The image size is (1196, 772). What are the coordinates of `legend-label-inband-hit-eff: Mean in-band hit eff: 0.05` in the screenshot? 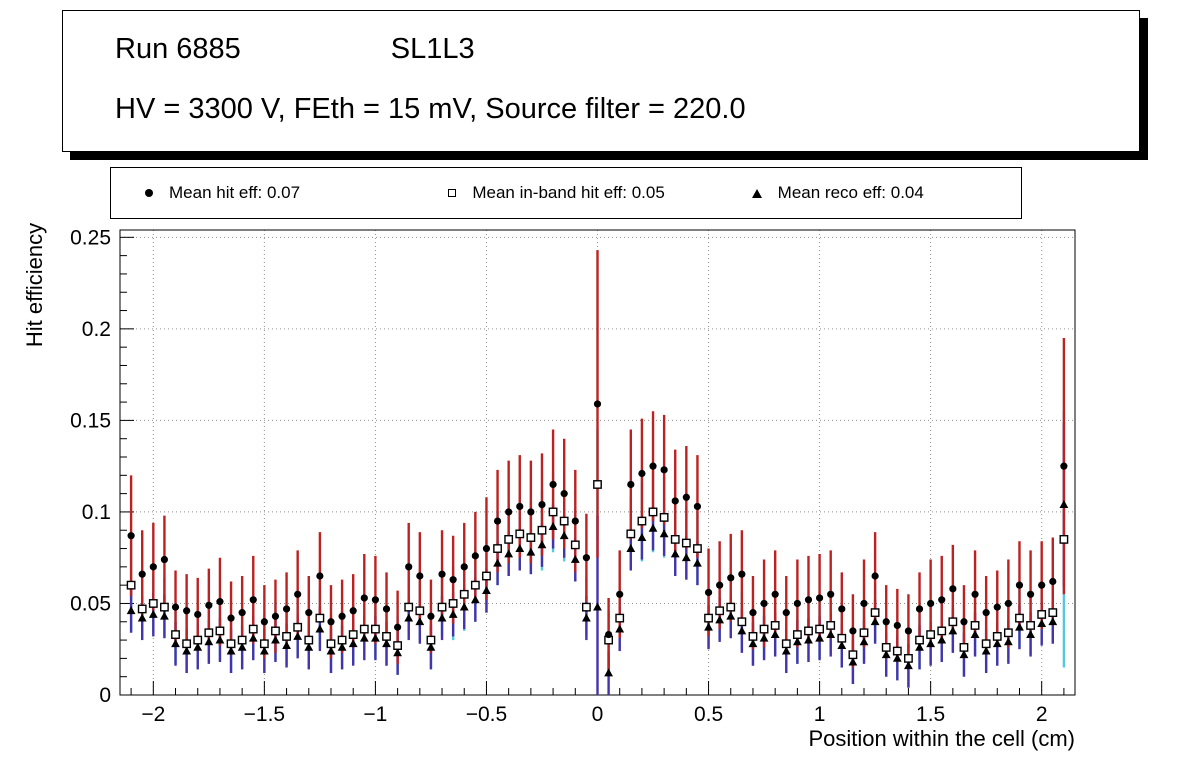 It's located at (568, 192).